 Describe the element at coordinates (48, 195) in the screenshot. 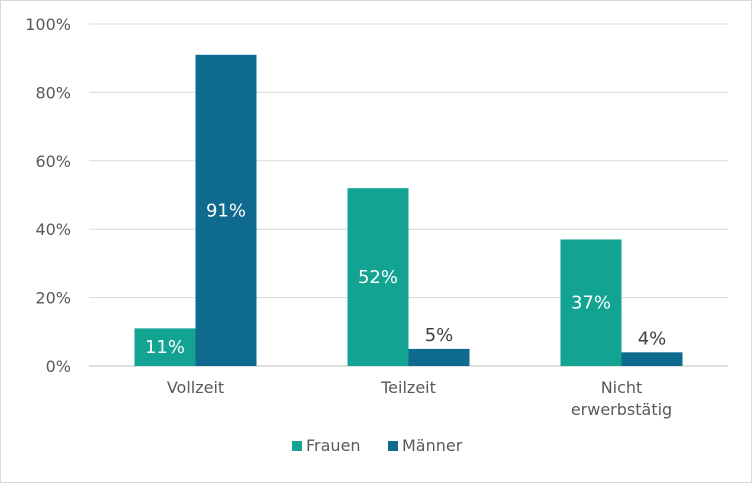

I see `y-axis-ticks: 0% 20% 40% 60% 80% 100%` at that location.